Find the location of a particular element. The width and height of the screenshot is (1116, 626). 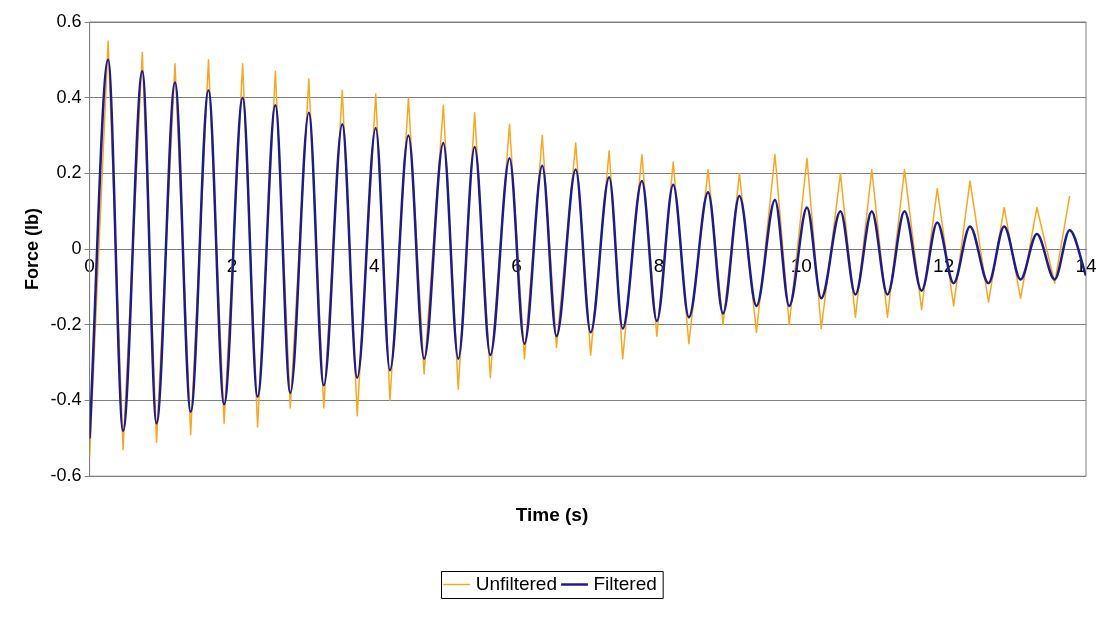

y-tick-label: 0.6 is located at coordinates (69, 20).